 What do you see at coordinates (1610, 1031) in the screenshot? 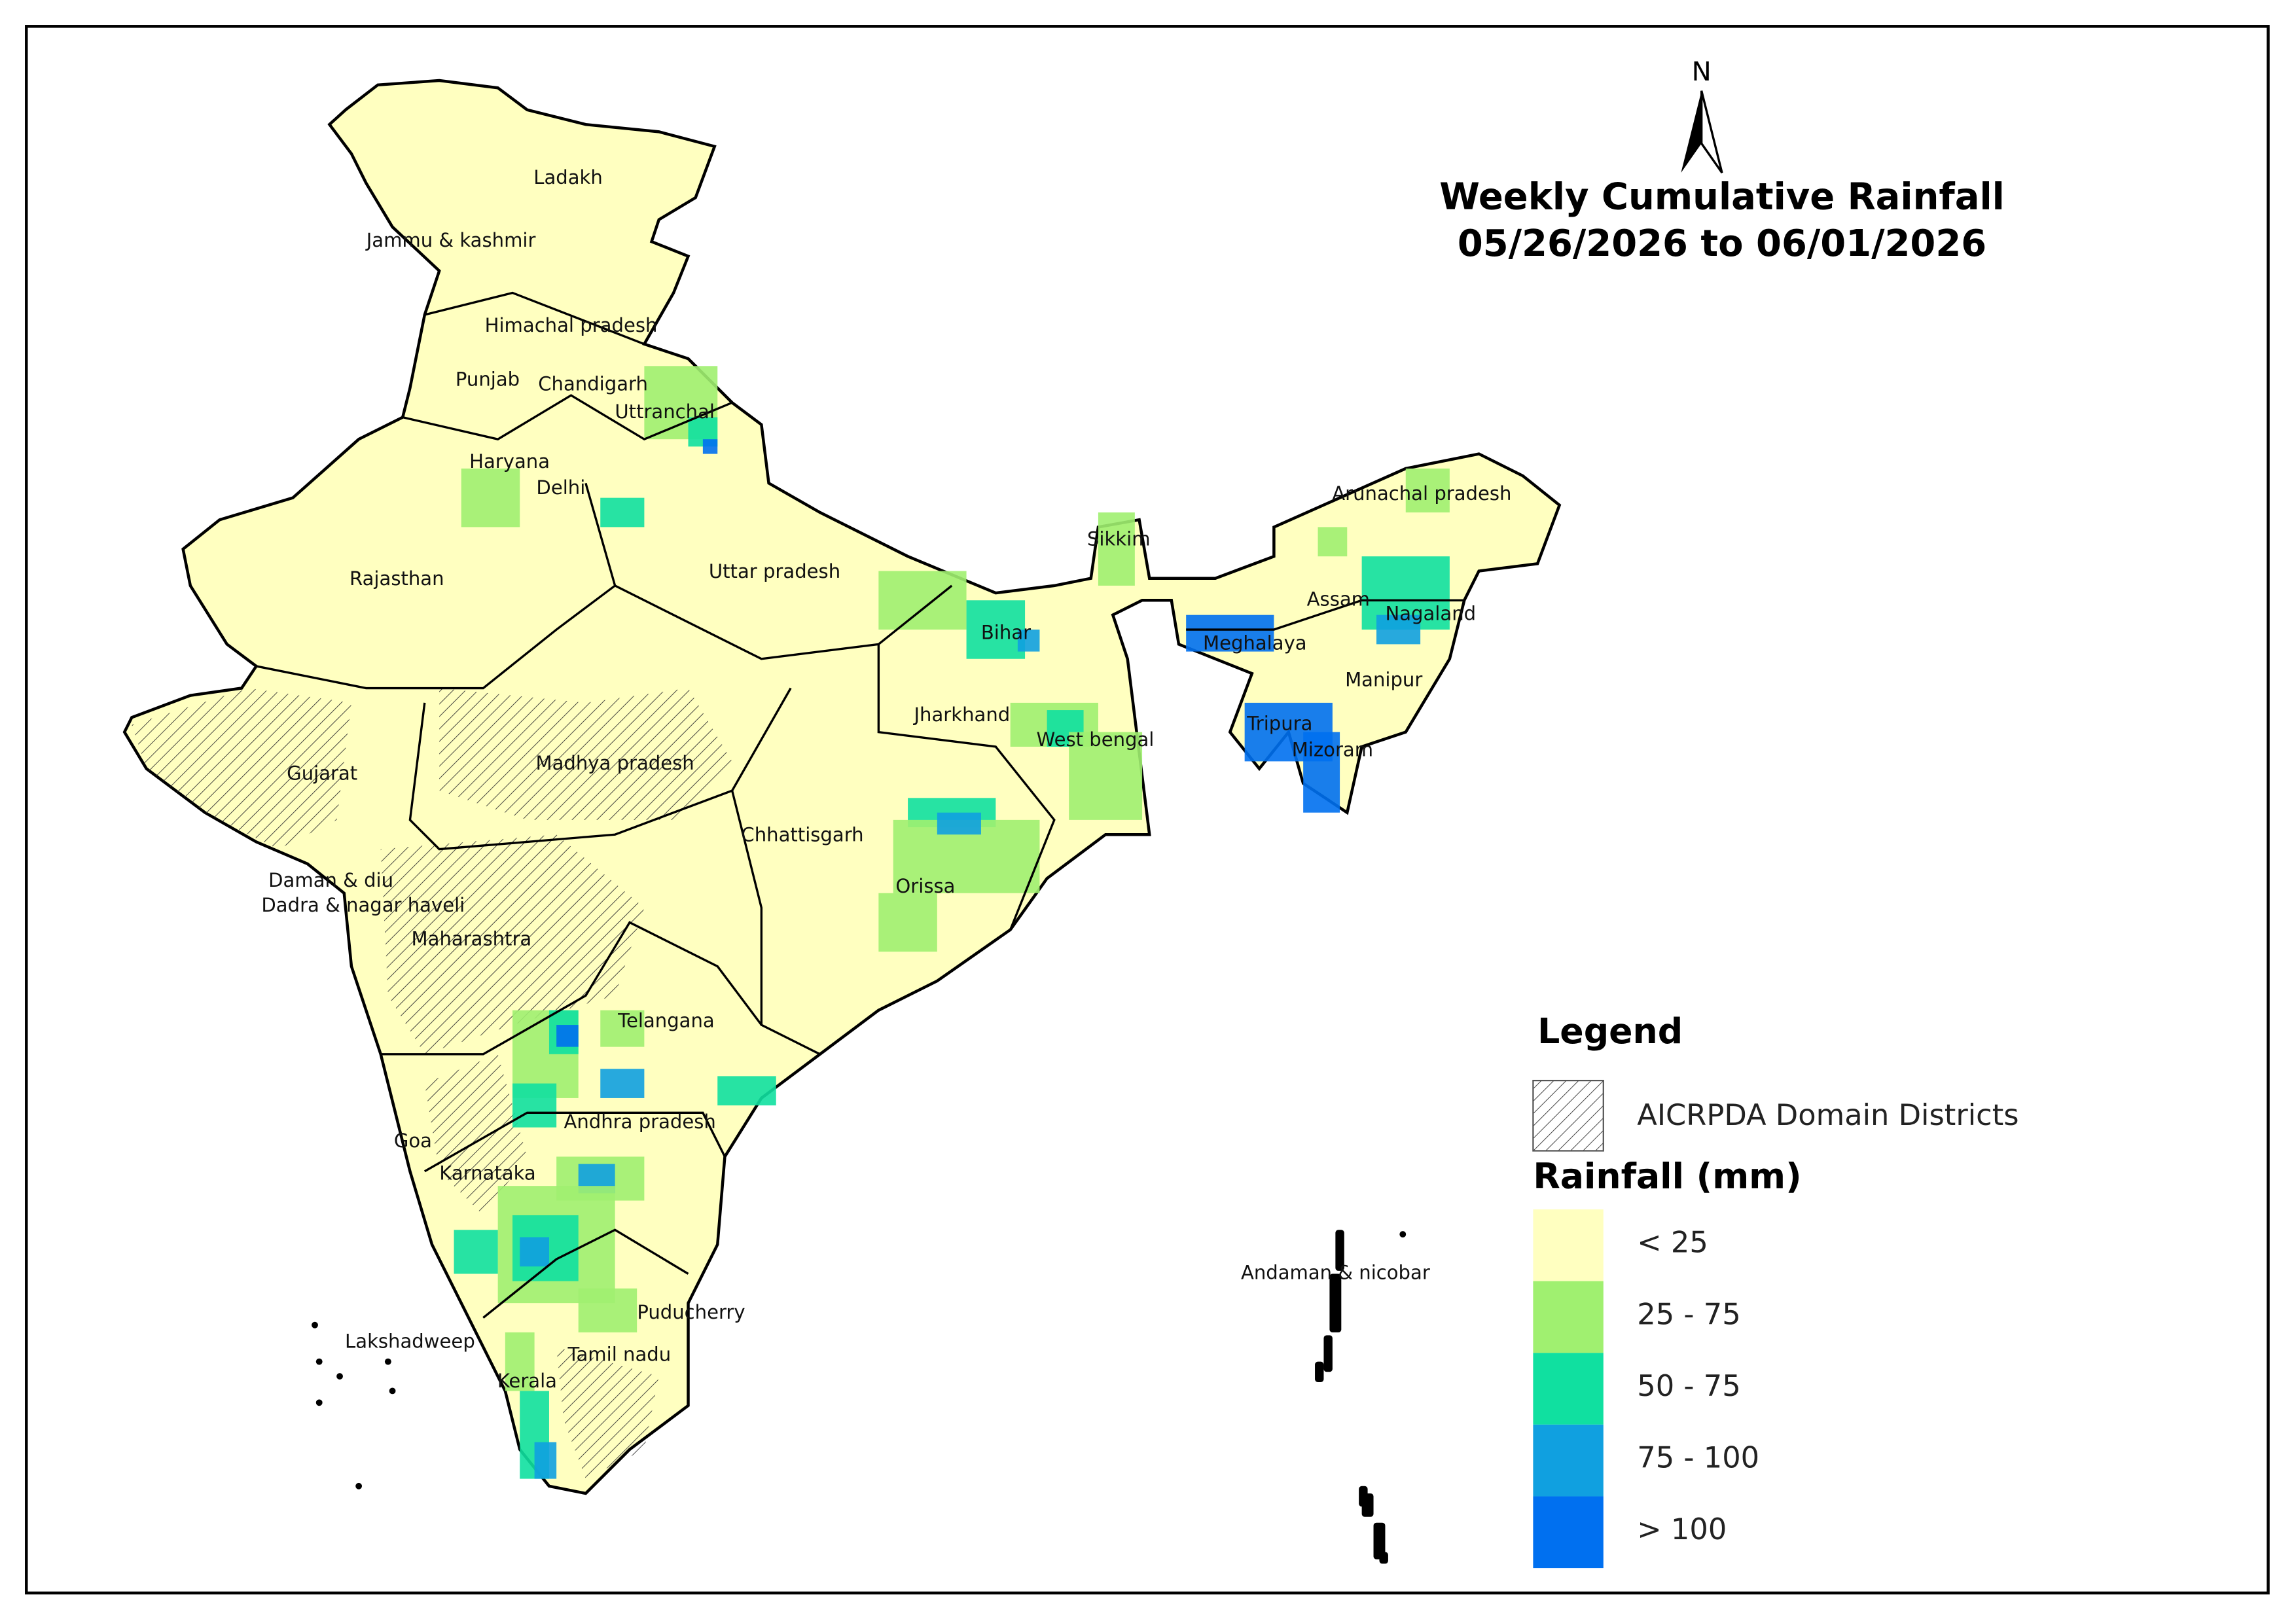
I see `legend-title: Legend` at bounding box center [1610, 1031].